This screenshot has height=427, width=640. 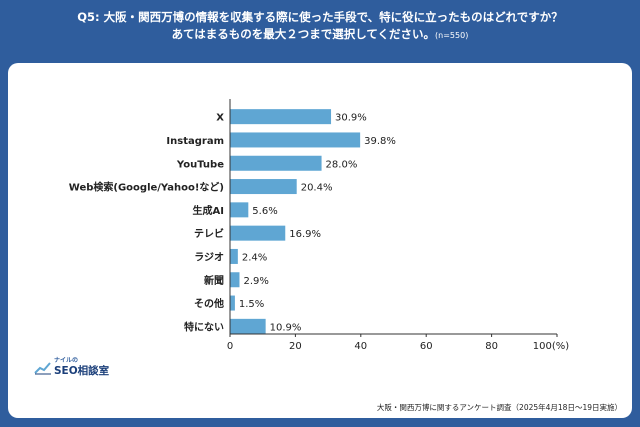 What do you see at coordinates (209, 257) in the screenshot?
I see `category-label: ラジオ` at bounding box center [209, 257].